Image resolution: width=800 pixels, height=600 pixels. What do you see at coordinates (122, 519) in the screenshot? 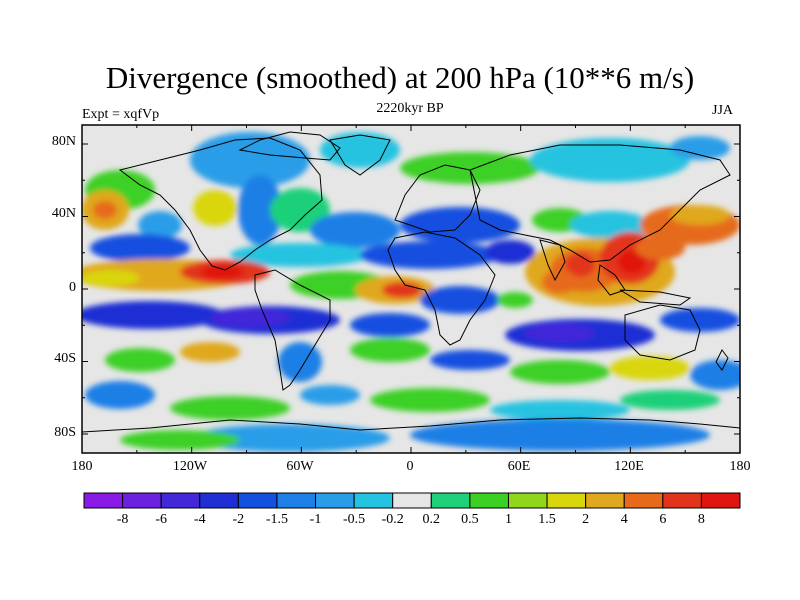
I see `colorbar-label-0: -8` at bounding box center [122, 519].